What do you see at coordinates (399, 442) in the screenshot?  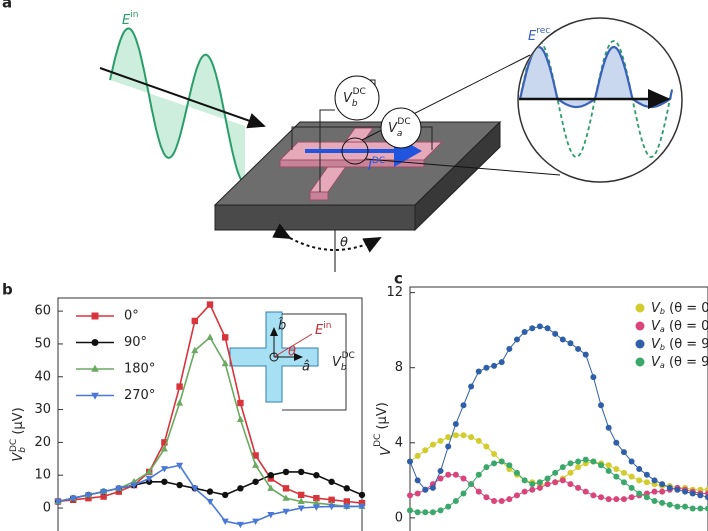 I see `y-tick-label: 4` at bounding box center [399, 442].